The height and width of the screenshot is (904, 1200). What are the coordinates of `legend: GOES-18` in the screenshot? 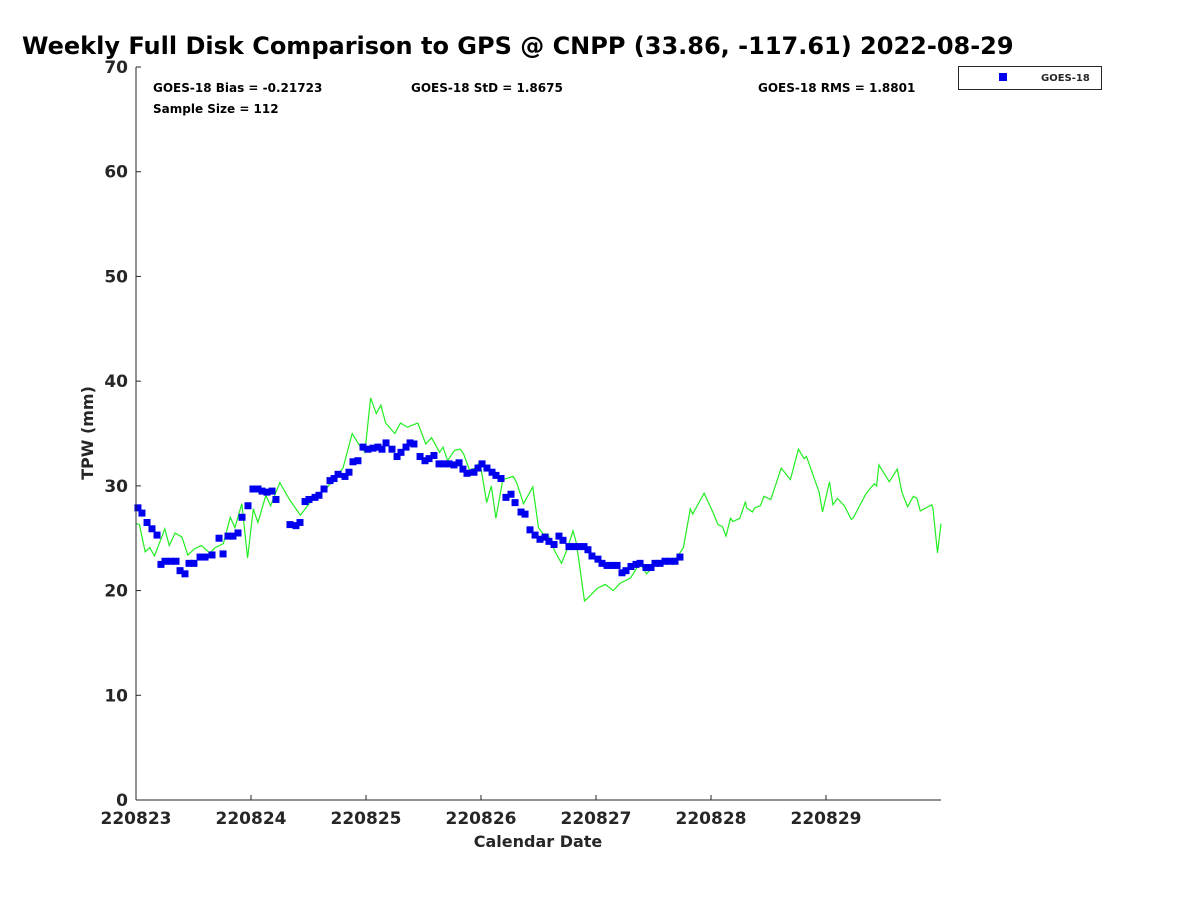 It's located at (1030, 78).